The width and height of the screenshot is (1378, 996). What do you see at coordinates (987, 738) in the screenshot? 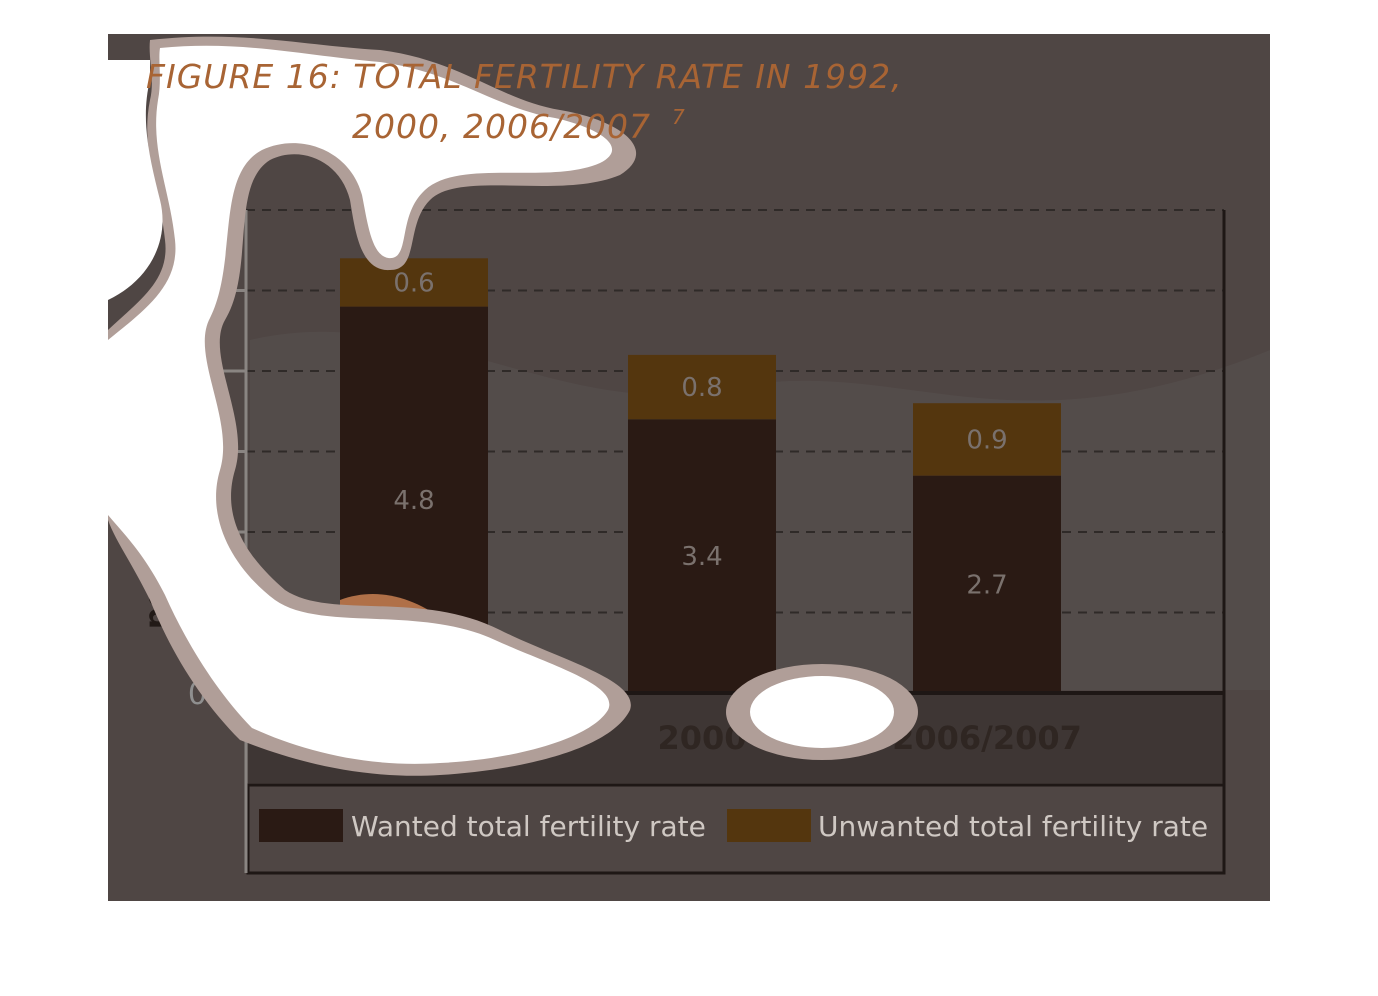
I see `category-label: 2006/2007` at bounding box center [987, 738].